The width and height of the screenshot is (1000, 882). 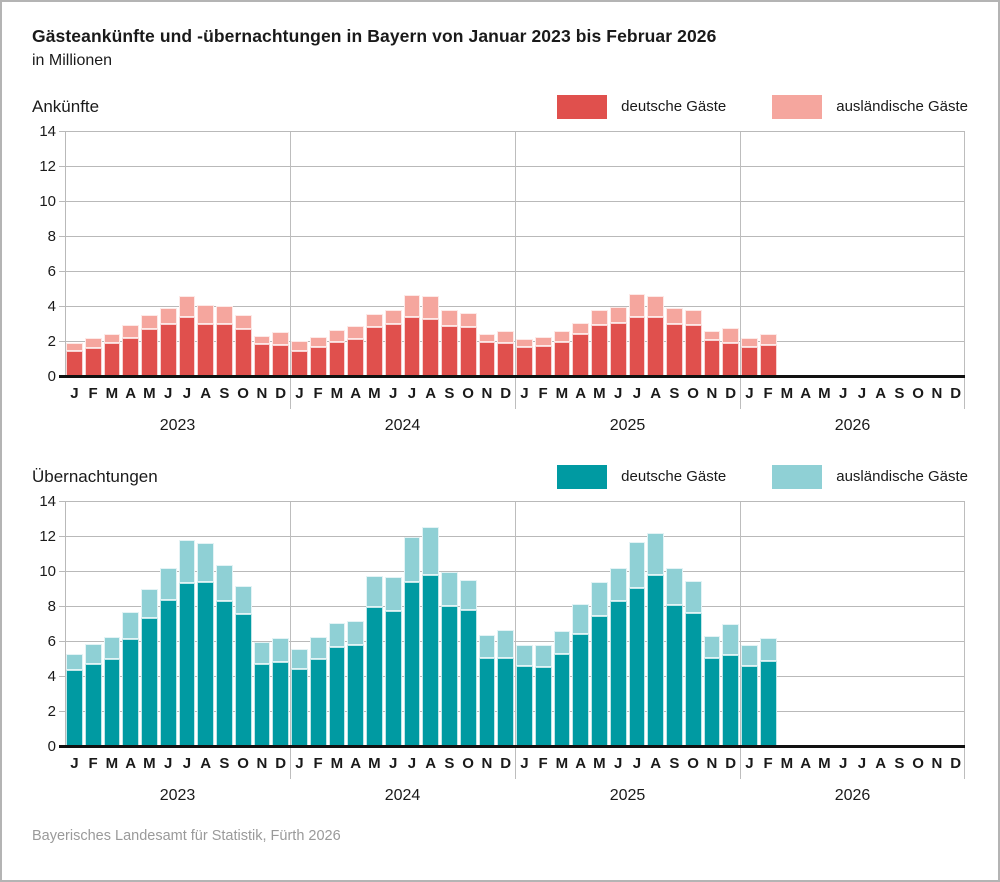 What do you see at coordinates (797, 476) in the screenshot?
I see `legend-swatch-foreign-nights` at bounding box center [797, 476].